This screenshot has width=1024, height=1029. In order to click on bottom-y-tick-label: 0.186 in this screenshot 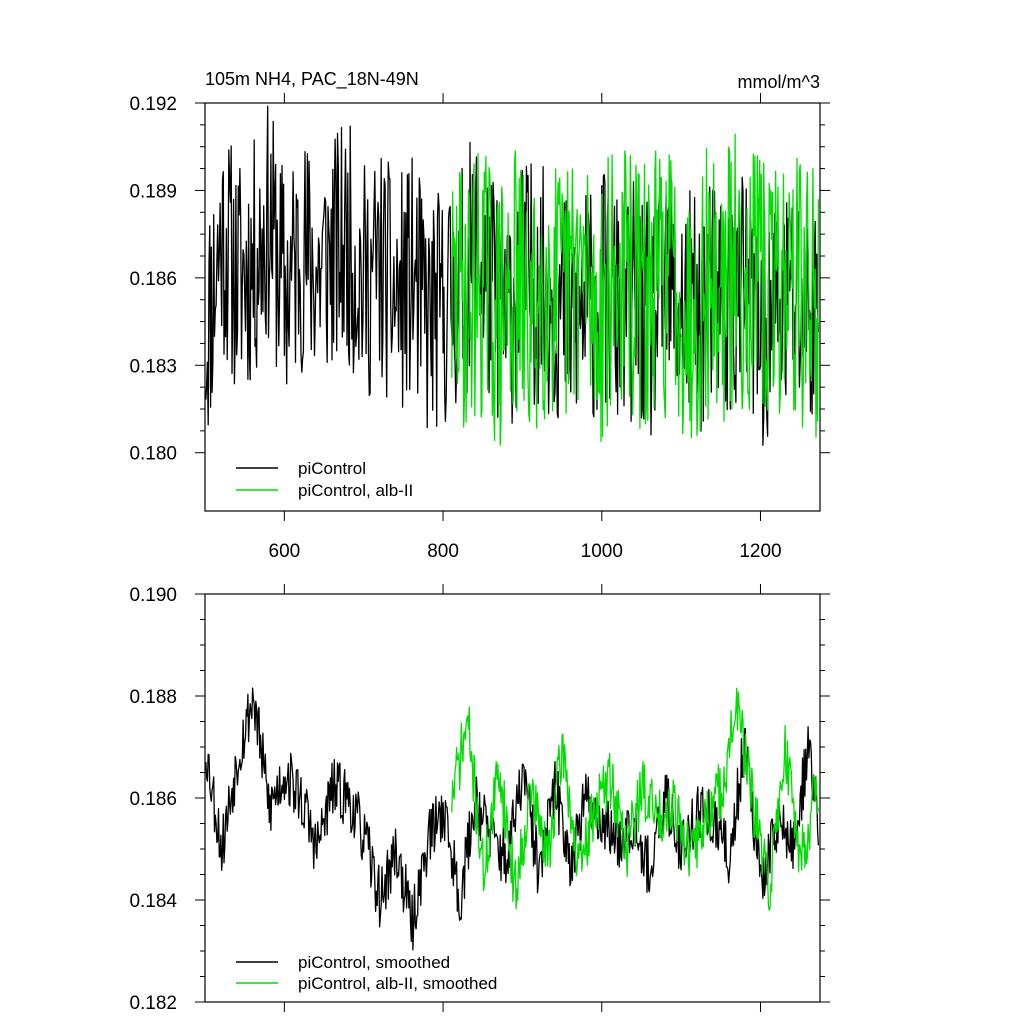, I will do `click(153, 799)`.